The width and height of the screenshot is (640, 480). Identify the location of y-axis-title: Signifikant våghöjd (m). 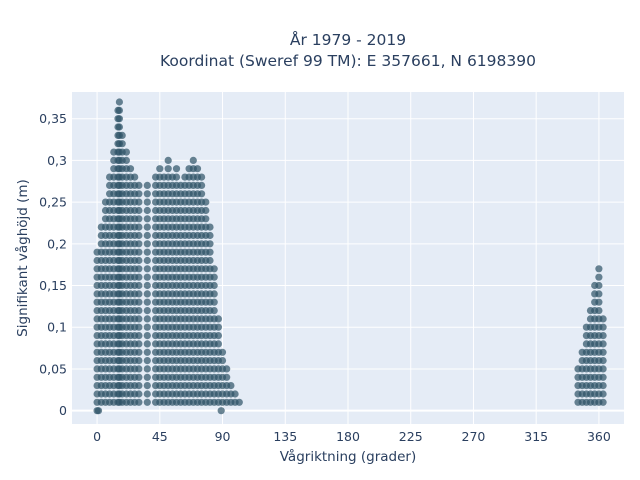
(22, 258).